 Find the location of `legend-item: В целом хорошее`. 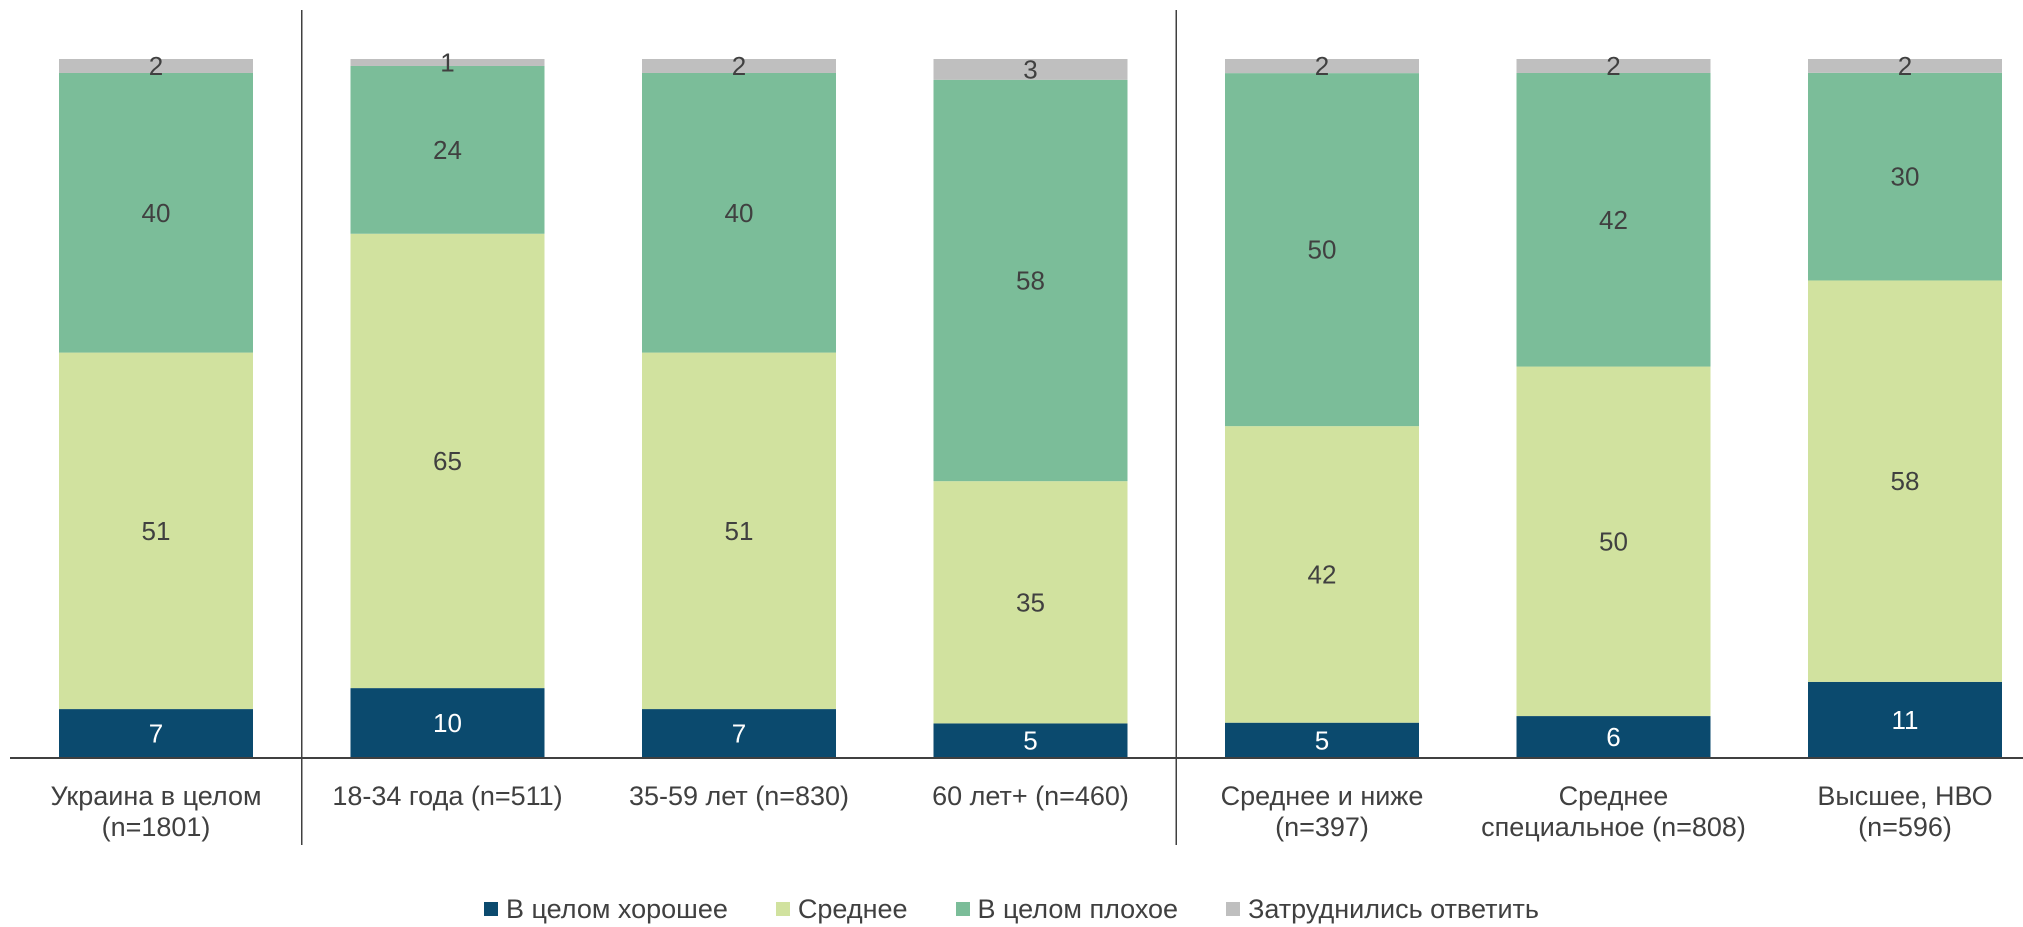

legend-item: В целом хорошее is located at coordinates (606, 909).